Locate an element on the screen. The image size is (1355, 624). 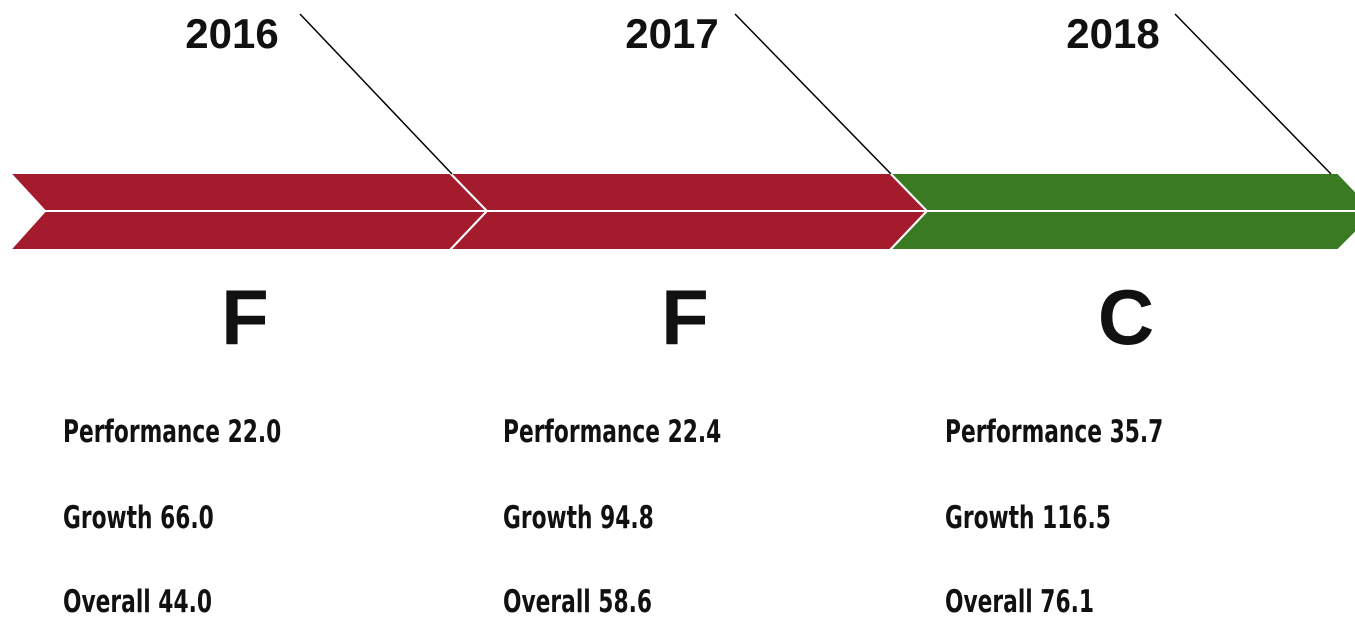
metric: Performance 22.0 is located at coordinates (172, 432).